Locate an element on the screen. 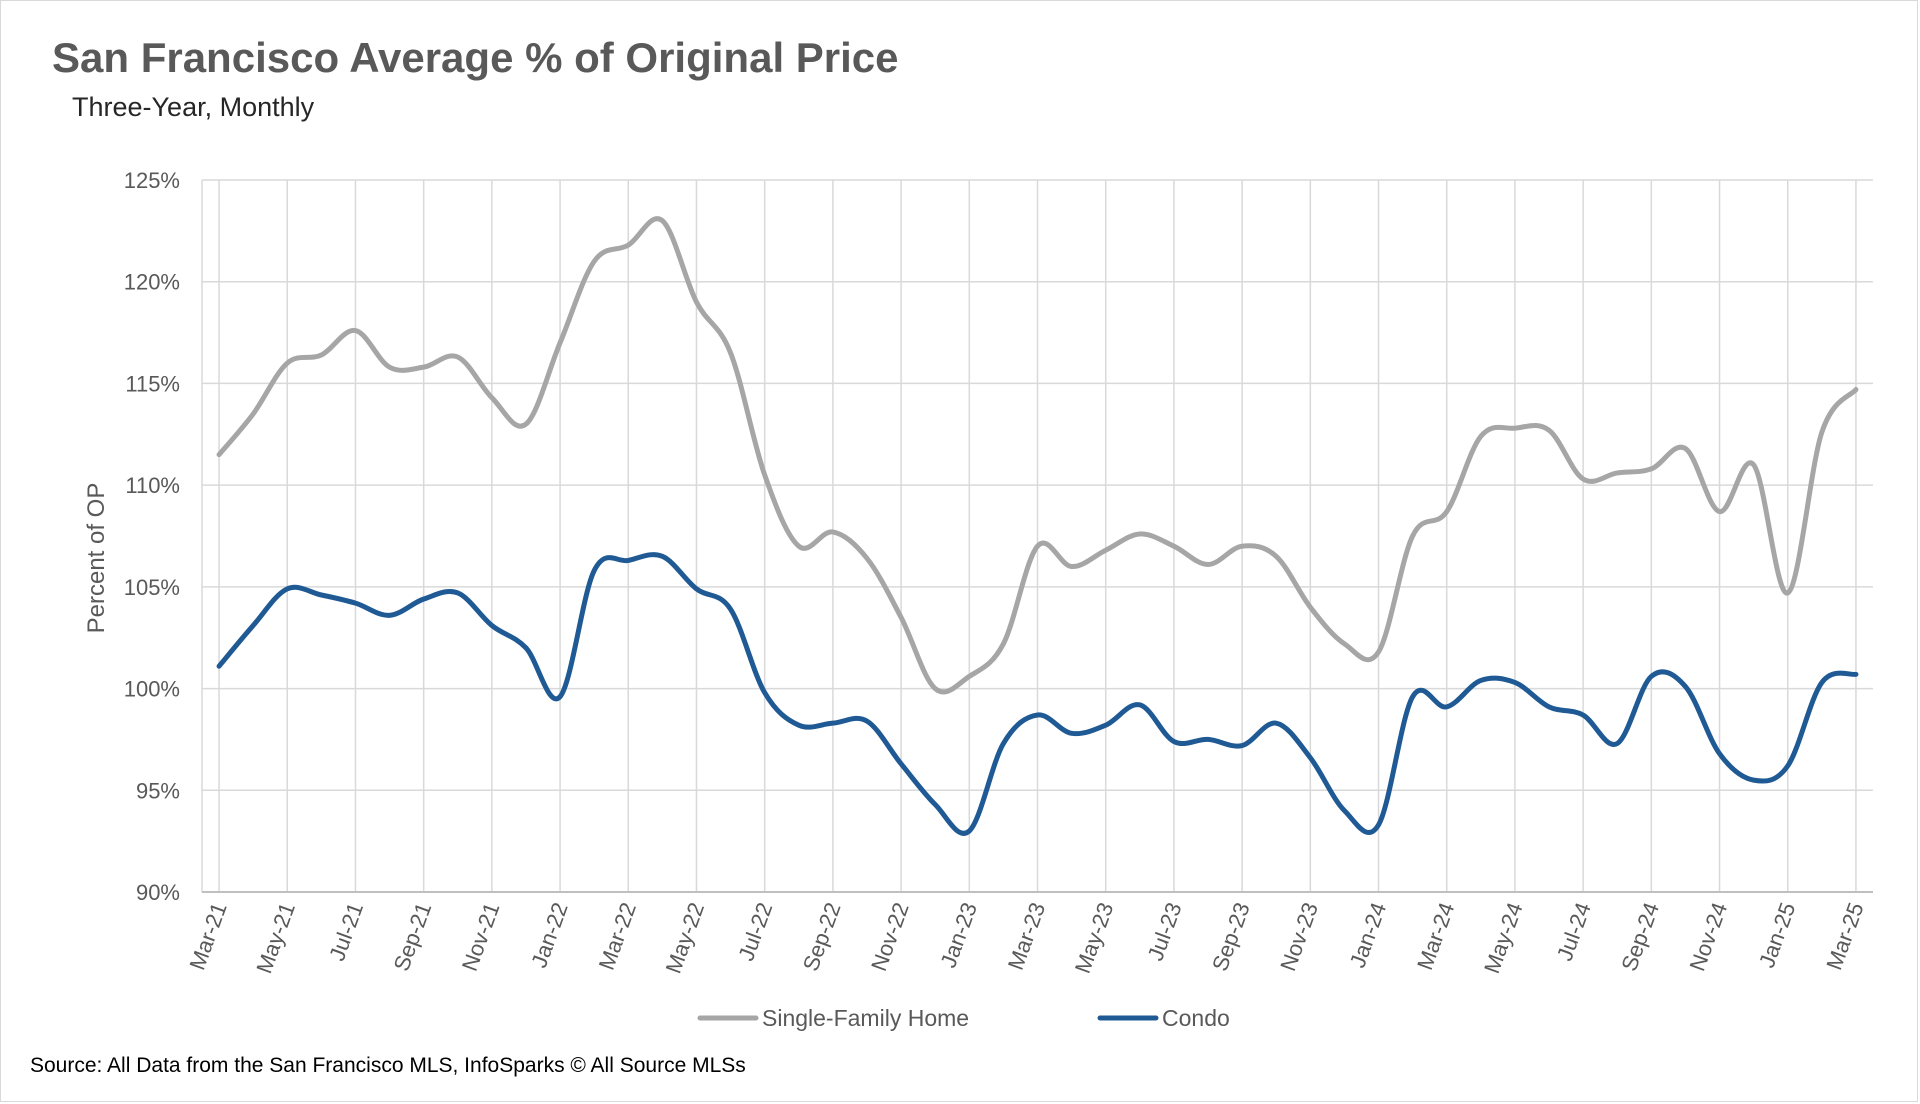  y-axis-ticks: 90% 95% 100% 105% 110% 115% 120% 125% is located at coordinates (152, 536).